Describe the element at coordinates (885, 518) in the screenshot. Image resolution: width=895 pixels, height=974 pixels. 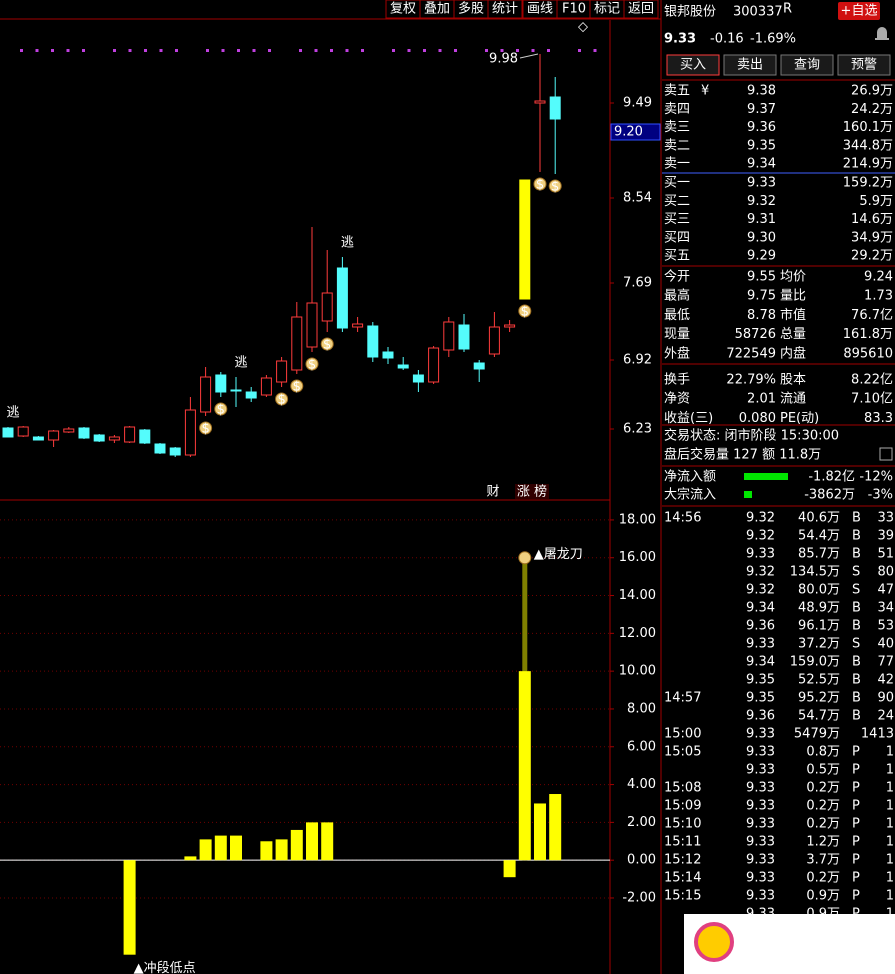
I see `tick-count: 33` at that location.